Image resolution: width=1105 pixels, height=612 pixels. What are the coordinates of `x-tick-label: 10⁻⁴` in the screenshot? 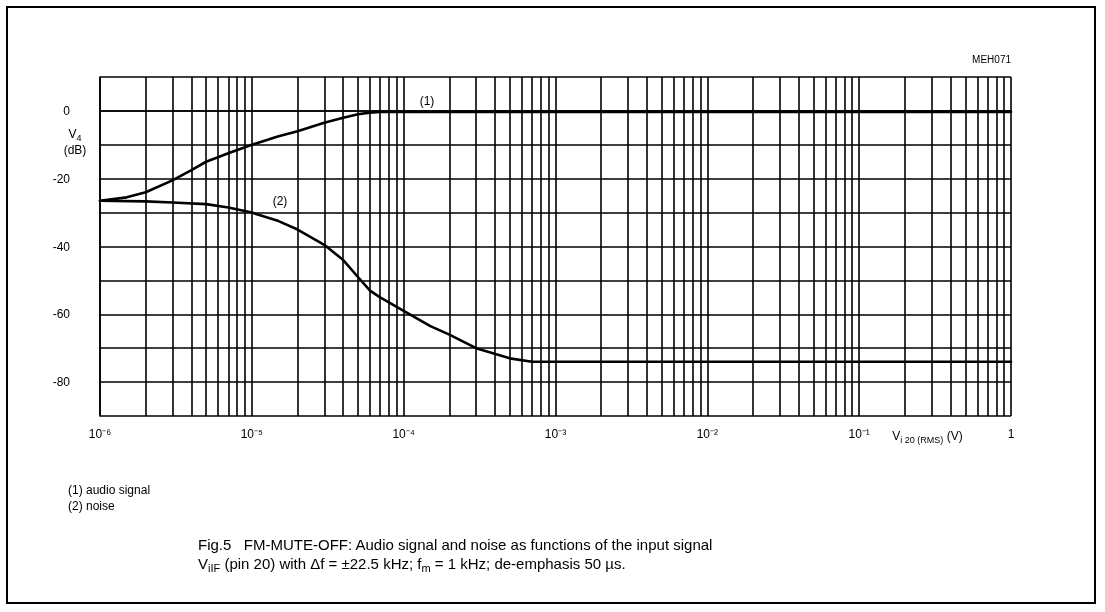 It's located at (403, 434).